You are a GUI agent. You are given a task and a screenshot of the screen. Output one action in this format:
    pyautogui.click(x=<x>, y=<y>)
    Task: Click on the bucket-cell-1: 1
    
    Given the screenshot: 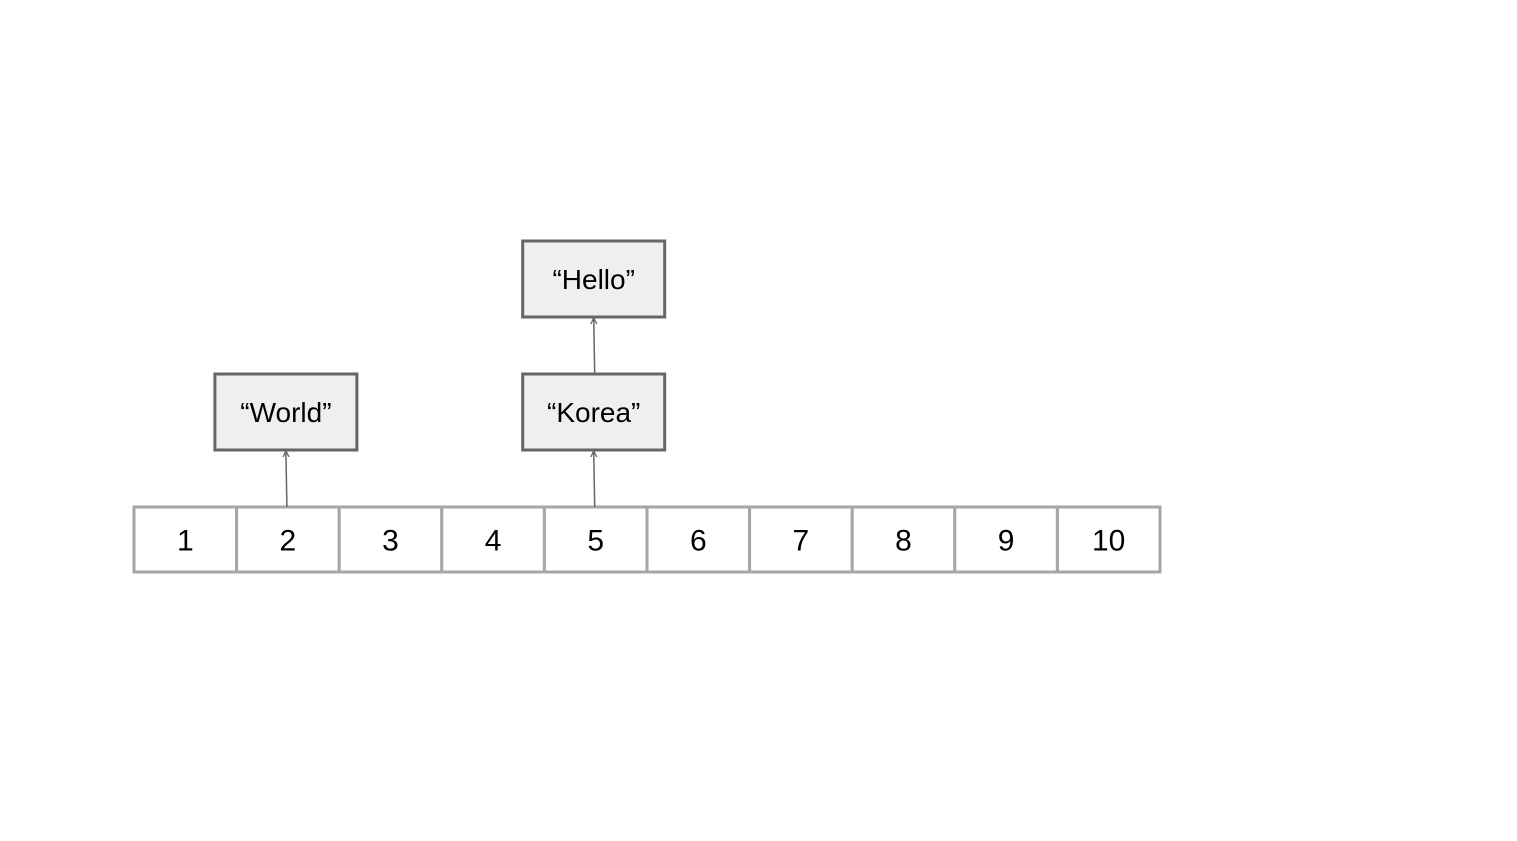 What is the action you would take?
    pyautogui.click(x=185, y=539)
    